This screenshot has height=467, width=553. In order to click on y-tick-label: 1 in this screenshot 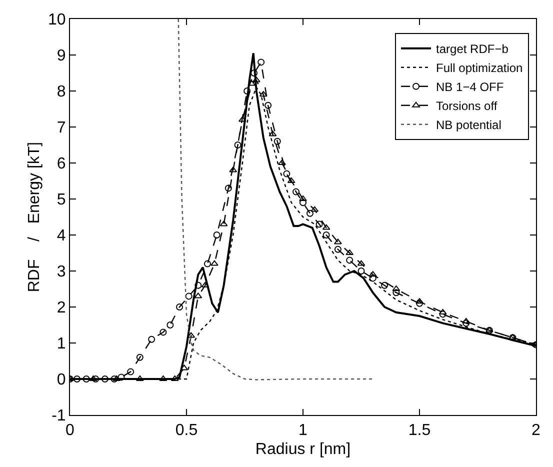, I will do `click(61, 344)`.